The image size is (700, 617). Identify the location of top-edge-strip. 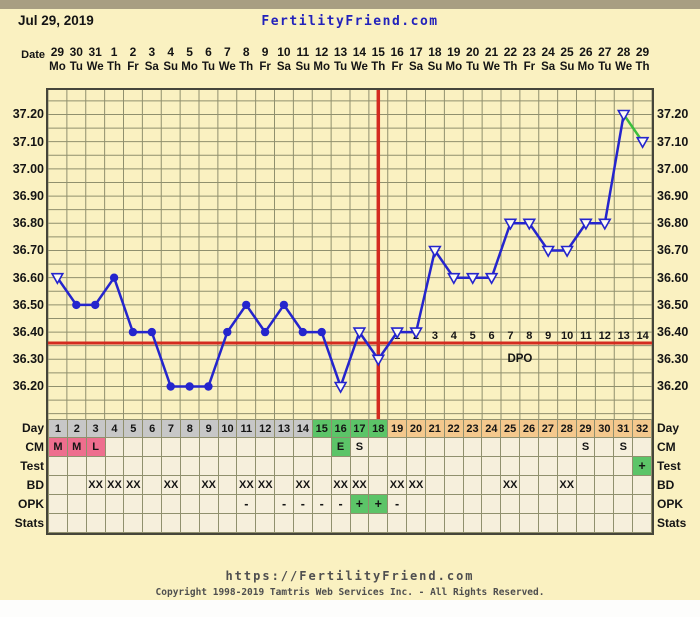
(350, 4).